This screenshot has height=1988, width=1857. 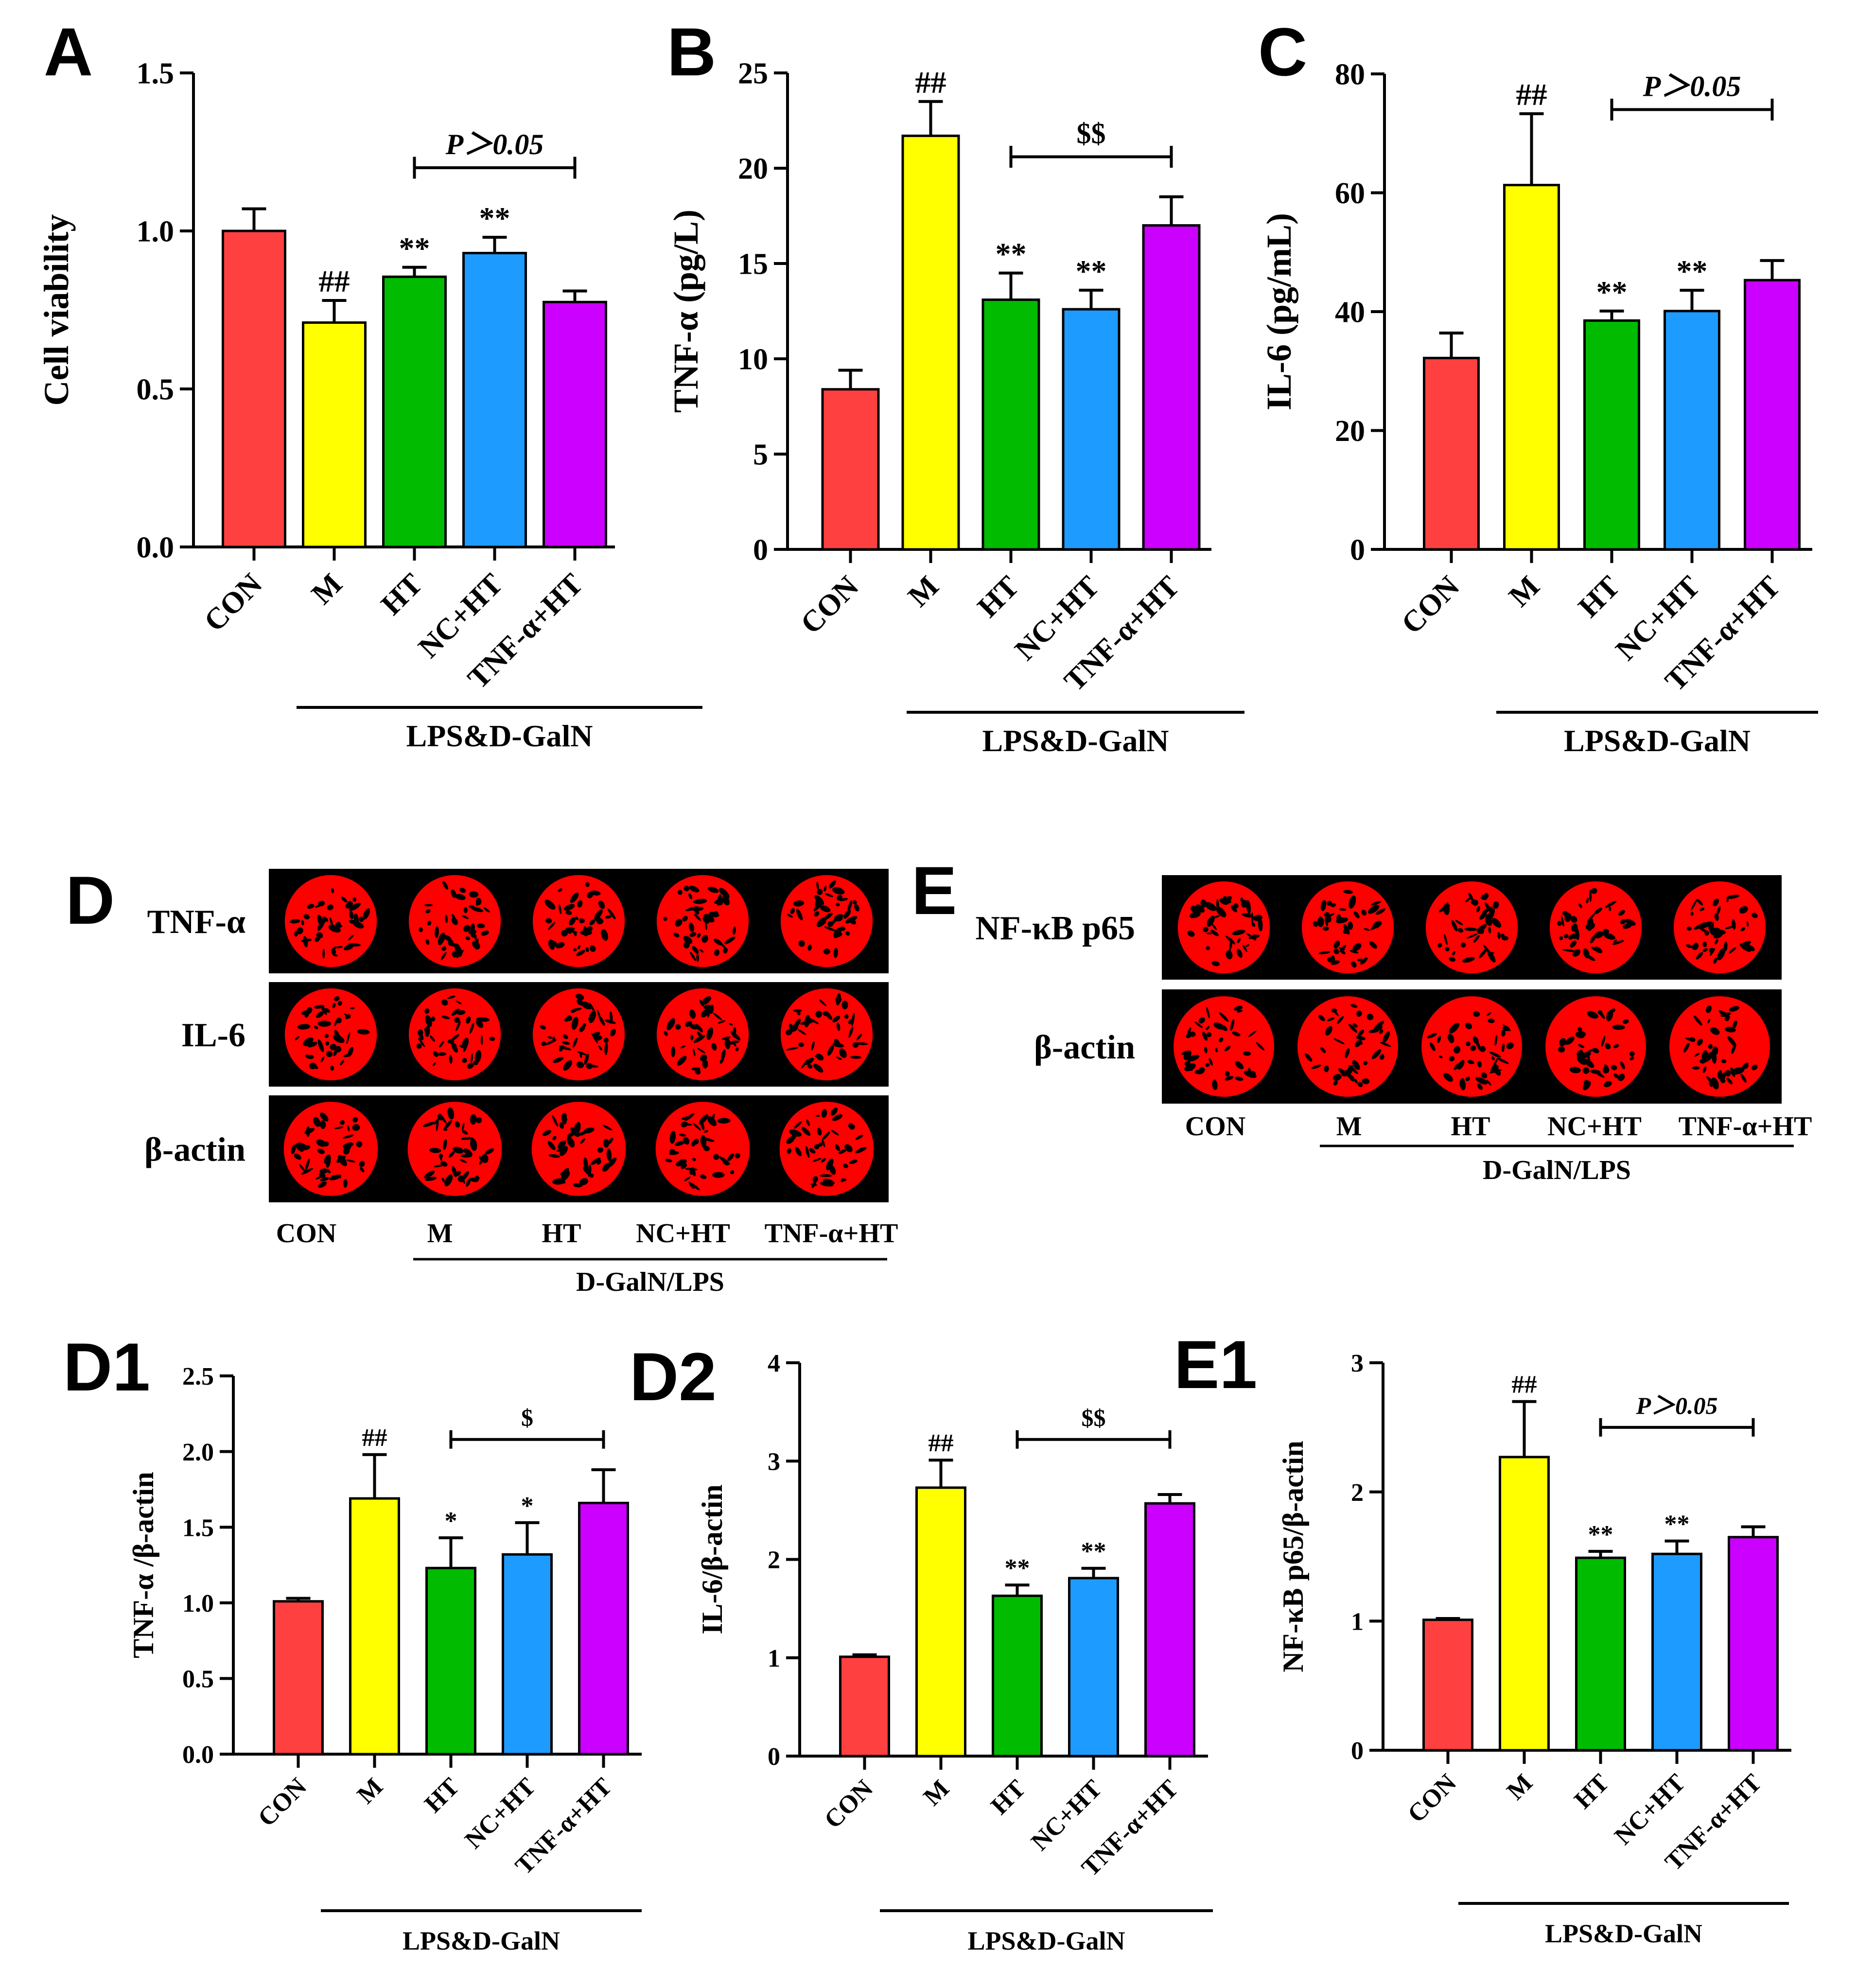 I want to click on y-axis-label: Cell viability, so click(x=56, y=310).